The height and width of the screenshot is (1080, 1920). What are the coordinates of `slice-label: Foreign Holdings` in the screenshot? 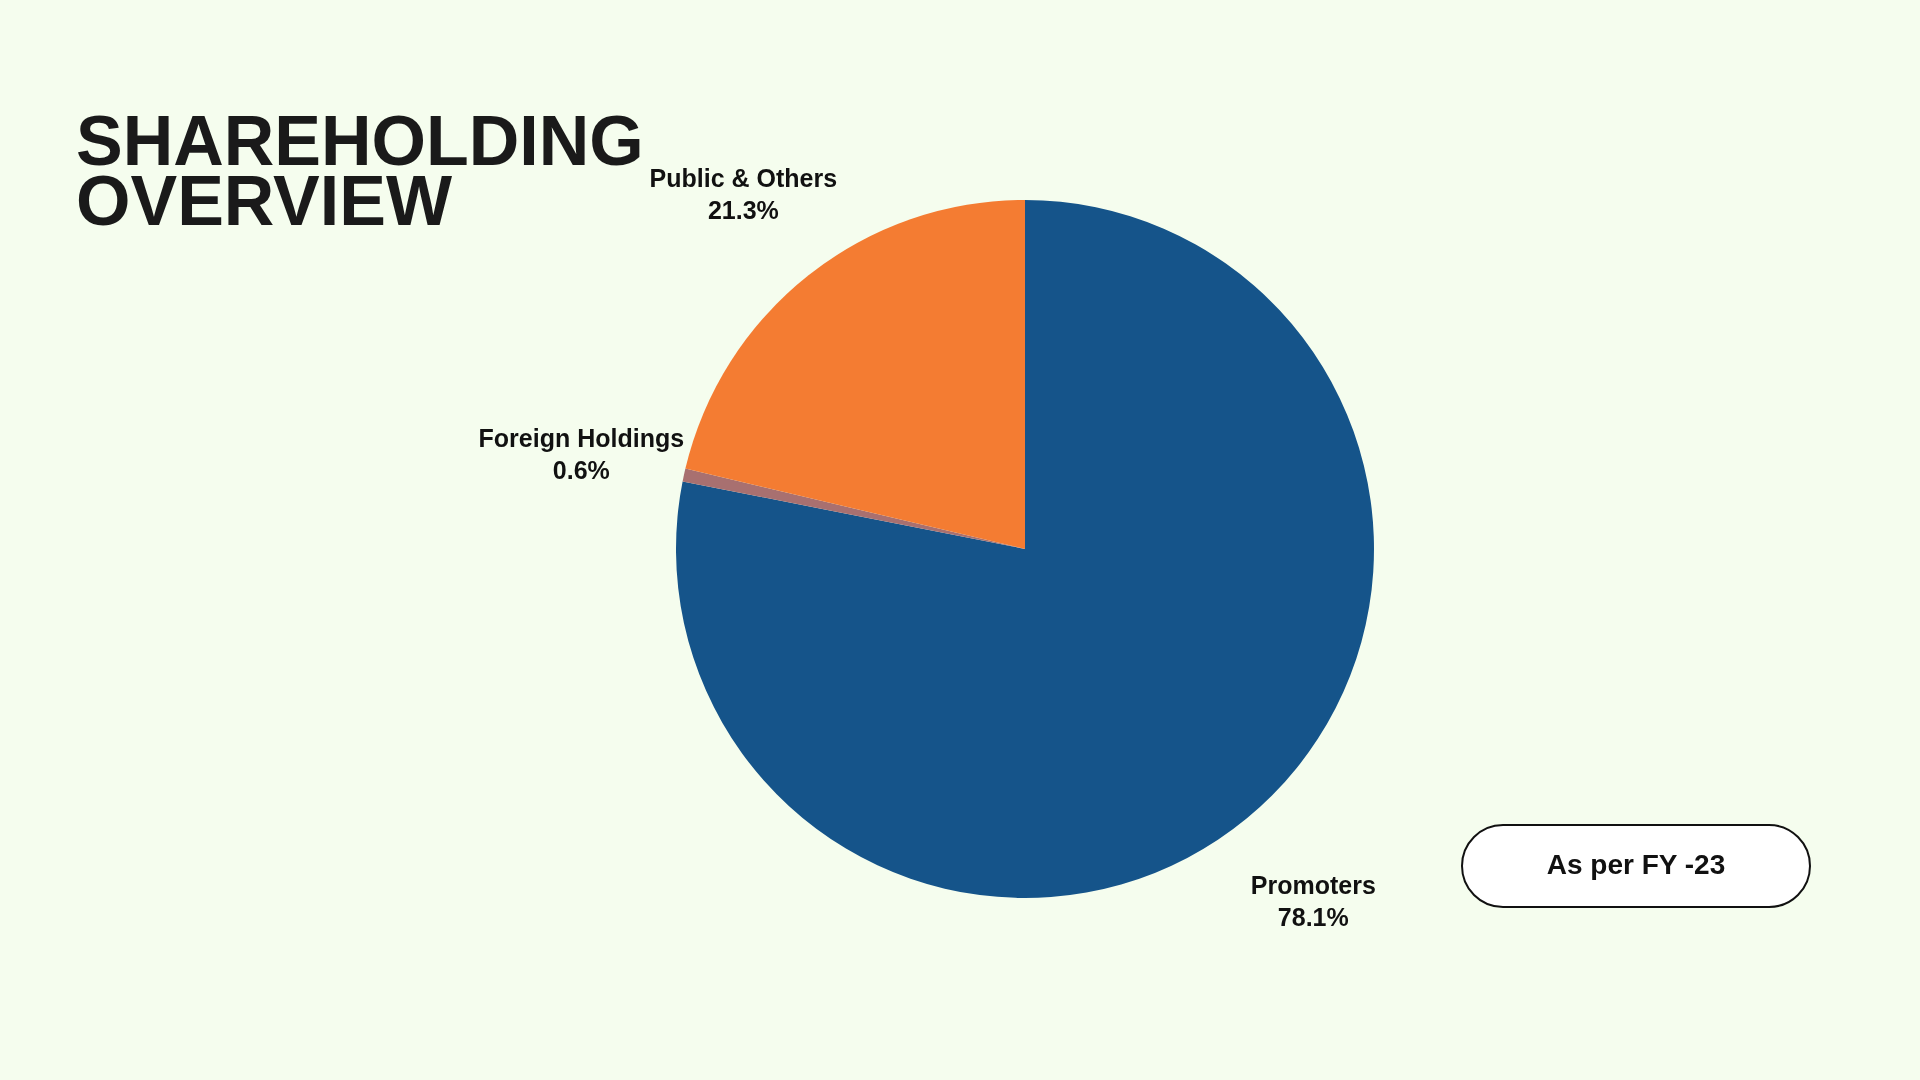 It's located at (581, 437).